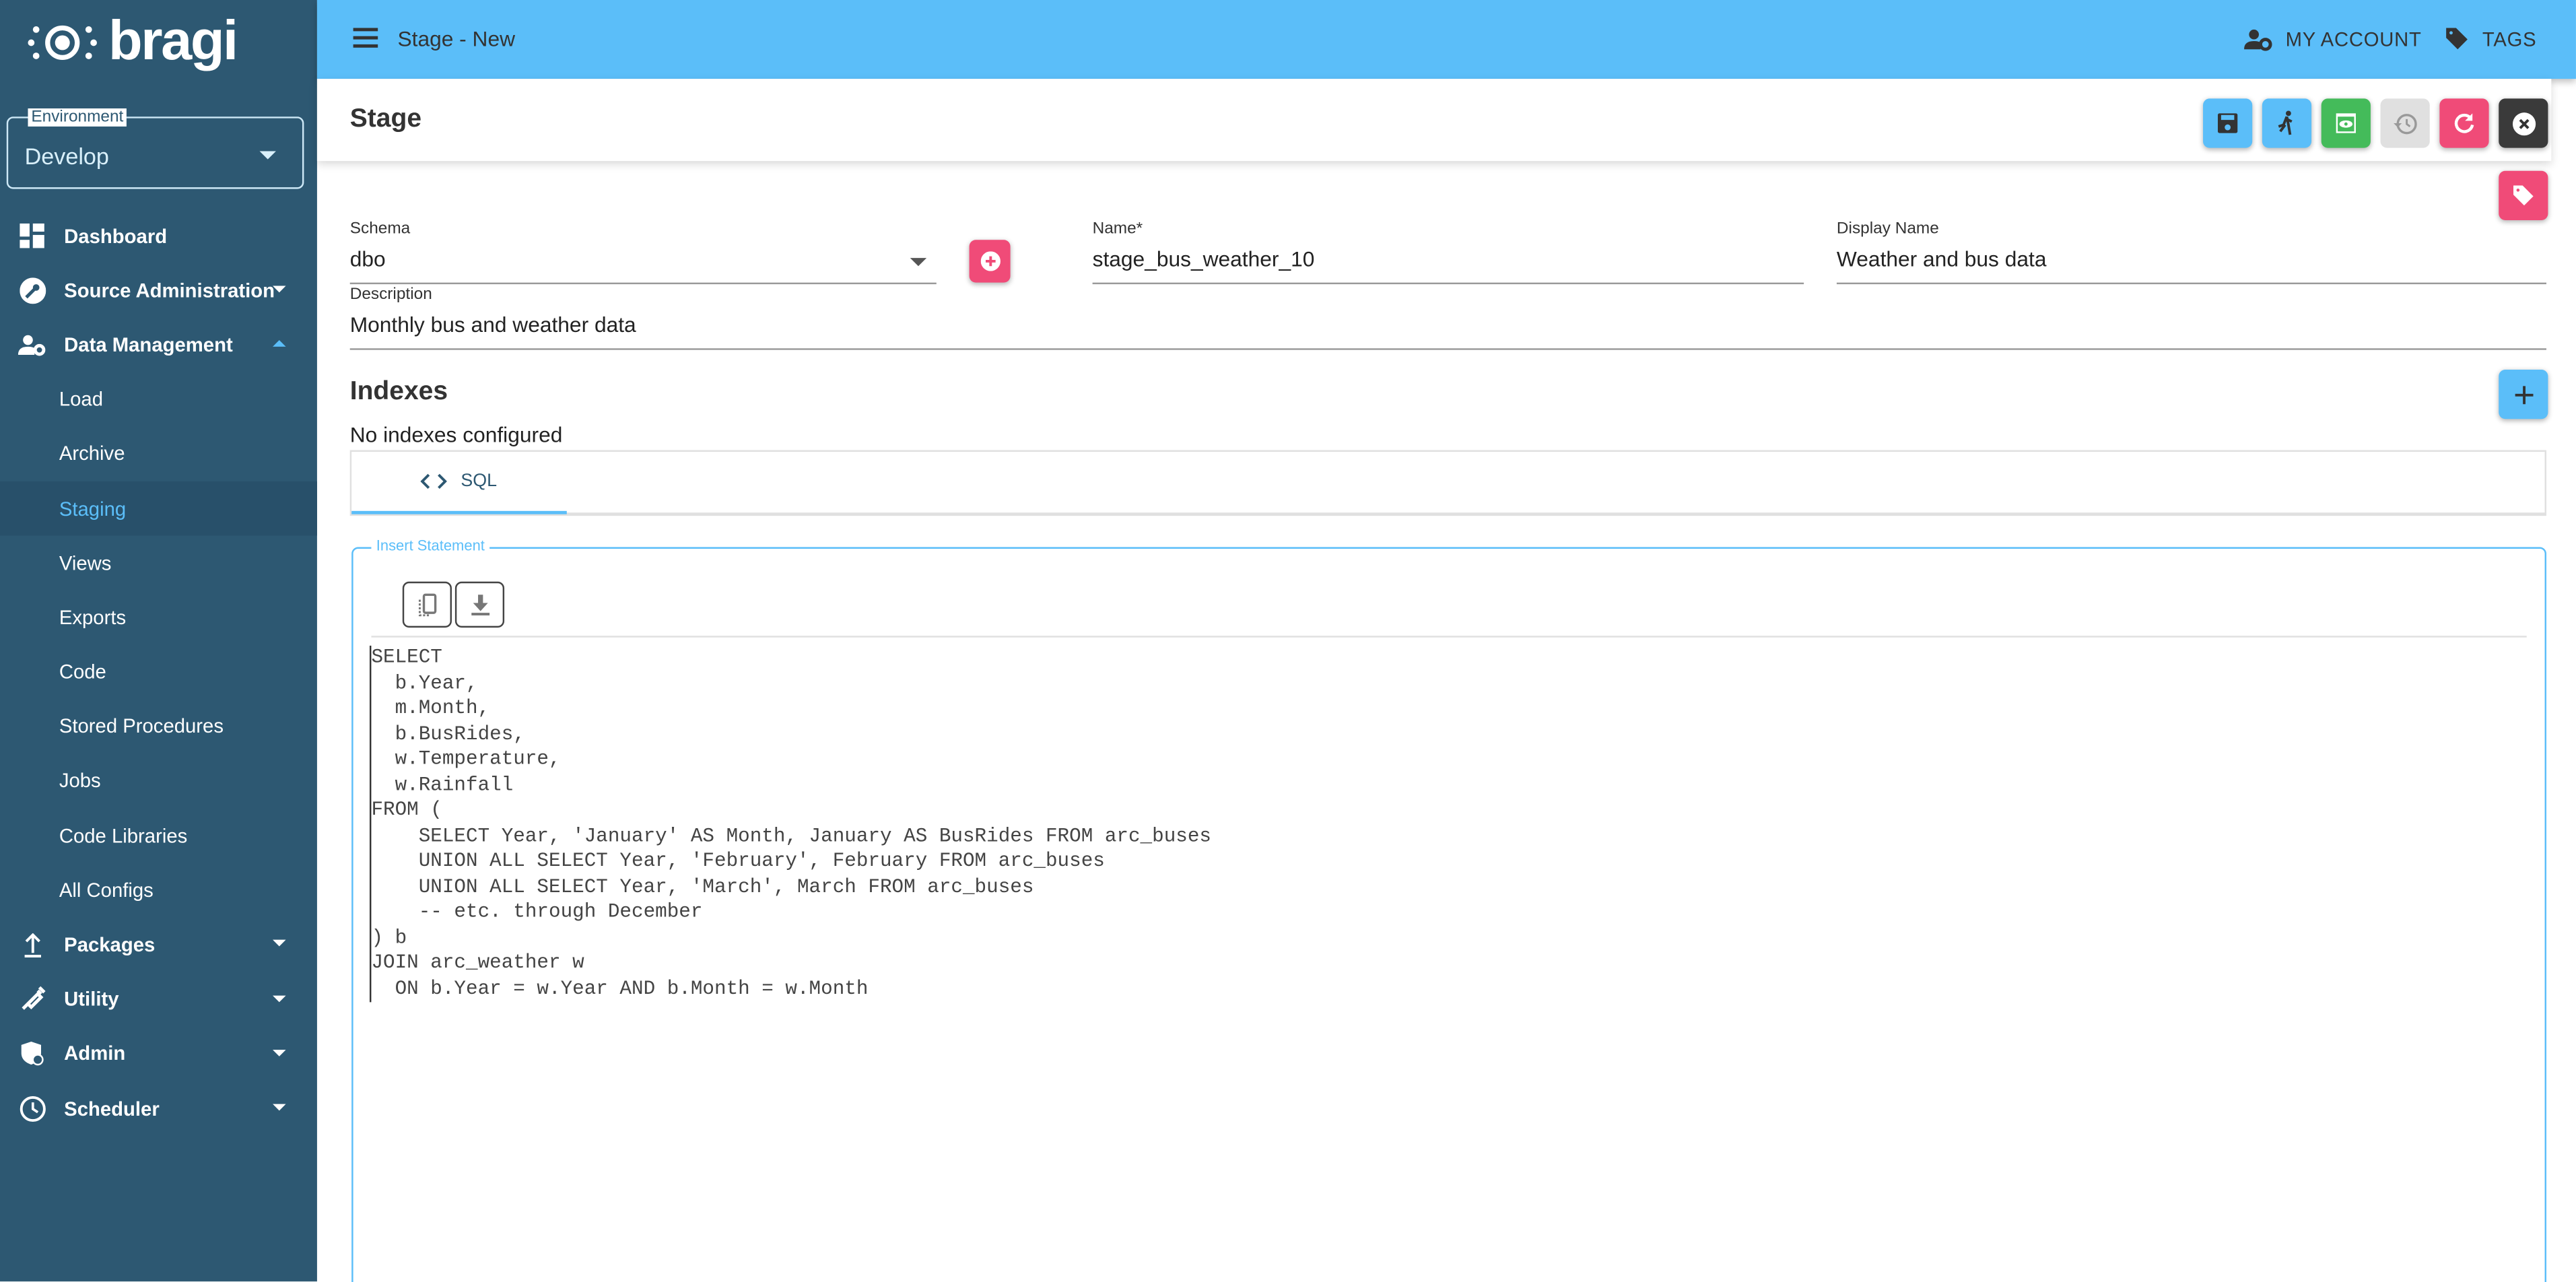 This screenshot has width=2576, height=1282. I want to click on name-label: Name*, so click(1117, 229).